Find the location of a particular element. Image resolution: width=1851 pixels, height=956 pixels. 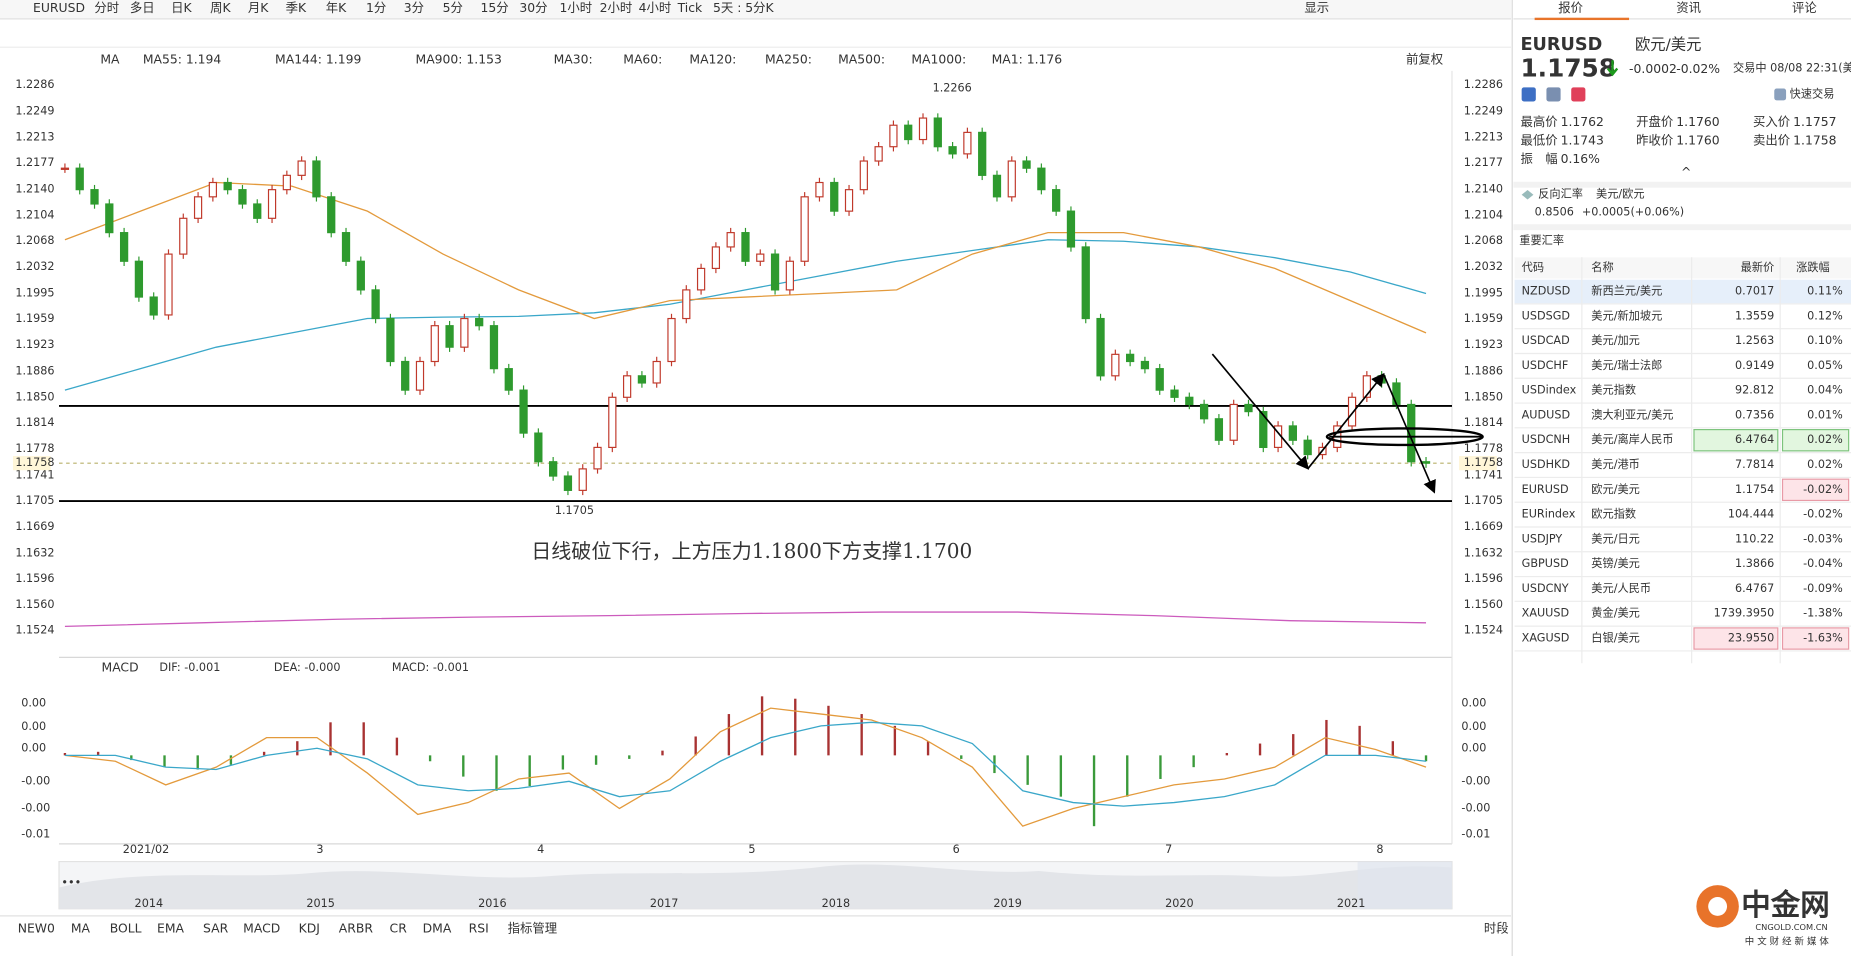

indicator-tab: NEW0 is located at coordinates (36, 927).